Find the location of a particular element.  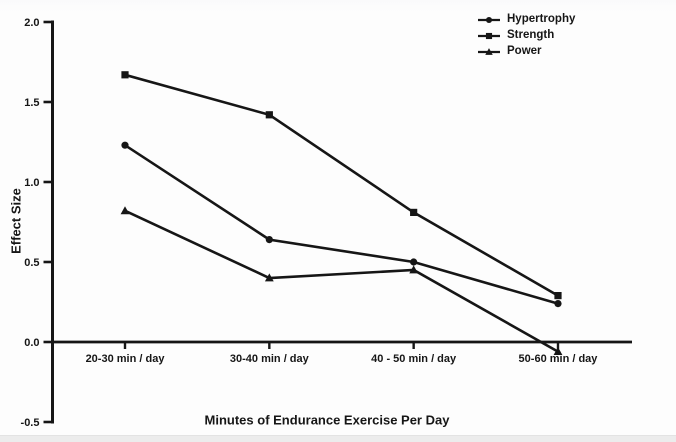

x-category-label: 50-60 min / day is located at coordinates (559, 359).